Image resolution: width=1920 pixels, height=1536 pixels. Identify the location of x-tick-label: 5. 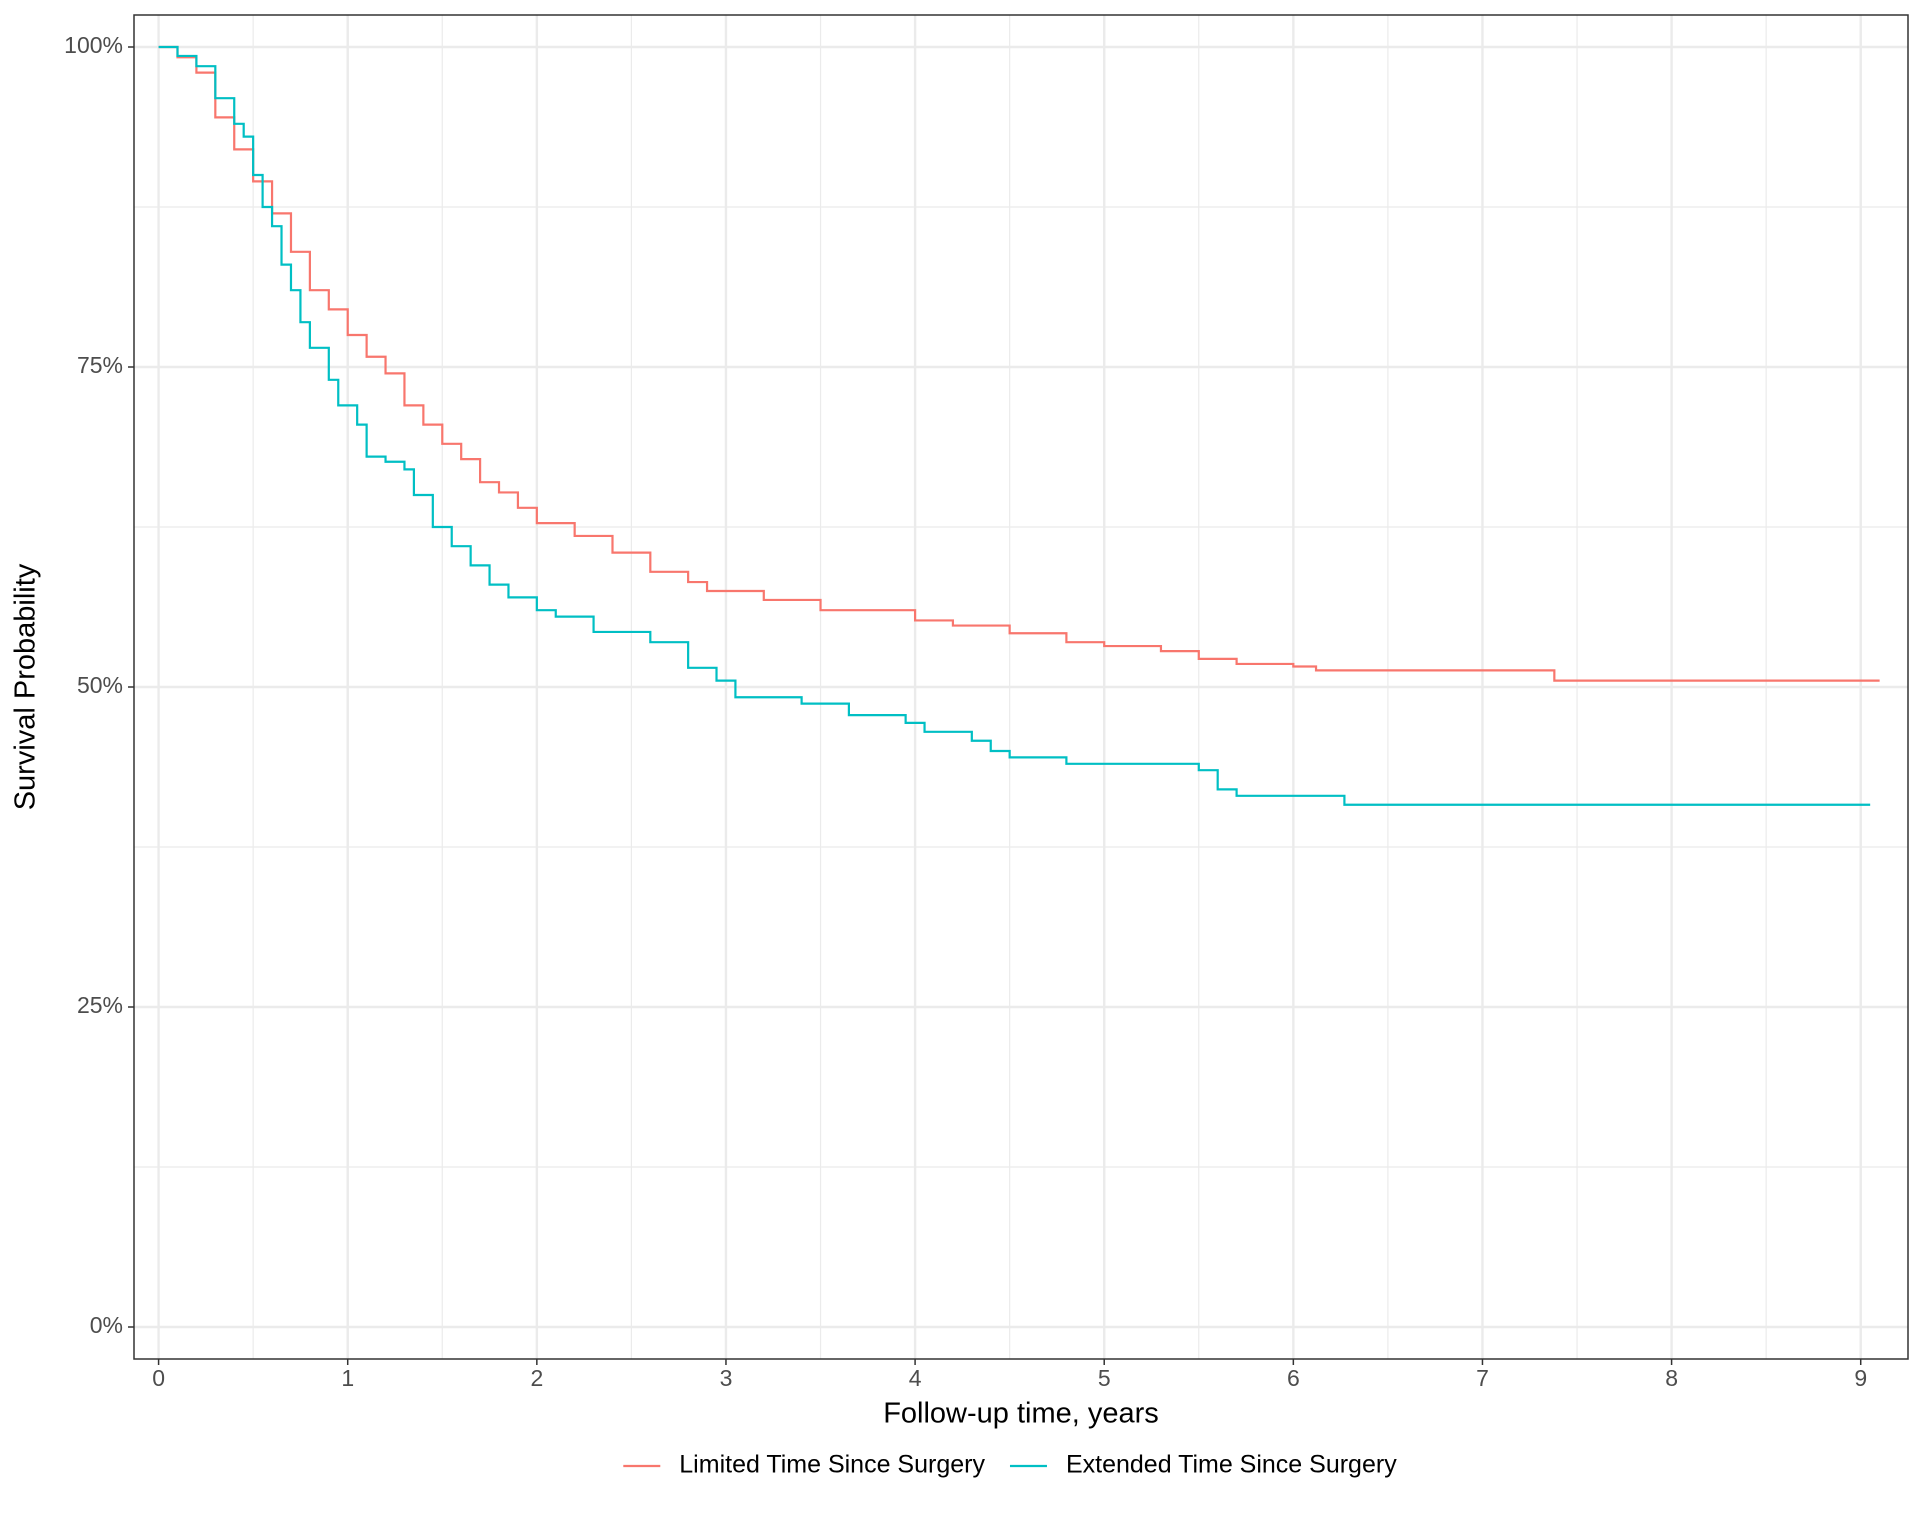
(1104, 1378).